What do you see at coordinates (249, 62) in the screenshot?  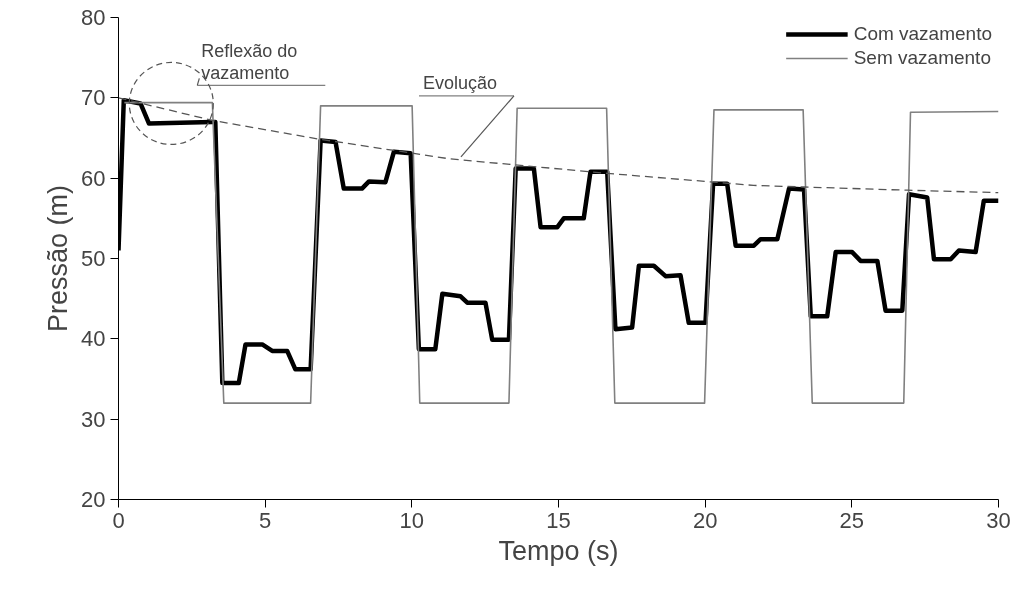 I see `annotation: Reflexão do vazamento` at bounding box center [249, 62].